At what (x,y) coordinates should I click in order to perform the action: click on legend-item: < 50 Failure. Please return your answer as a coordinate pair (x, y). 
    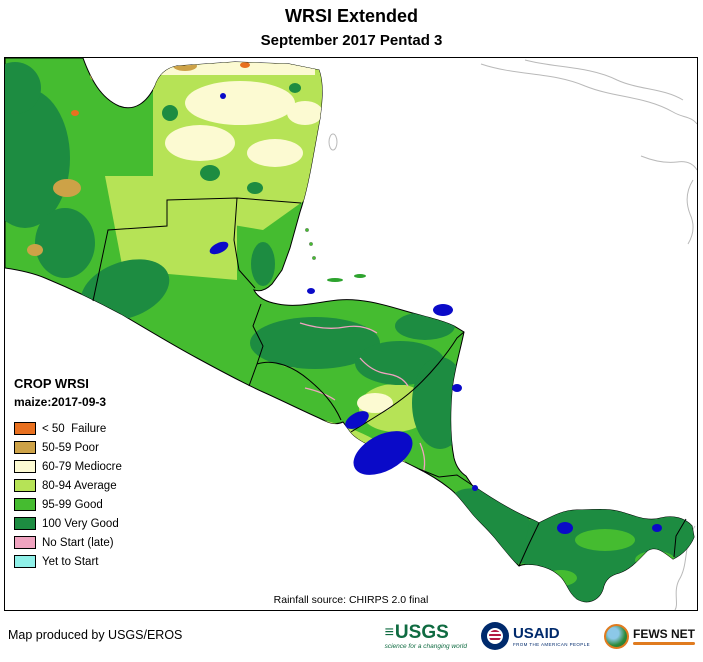
    Looking at the image, I should click on (68, 428).